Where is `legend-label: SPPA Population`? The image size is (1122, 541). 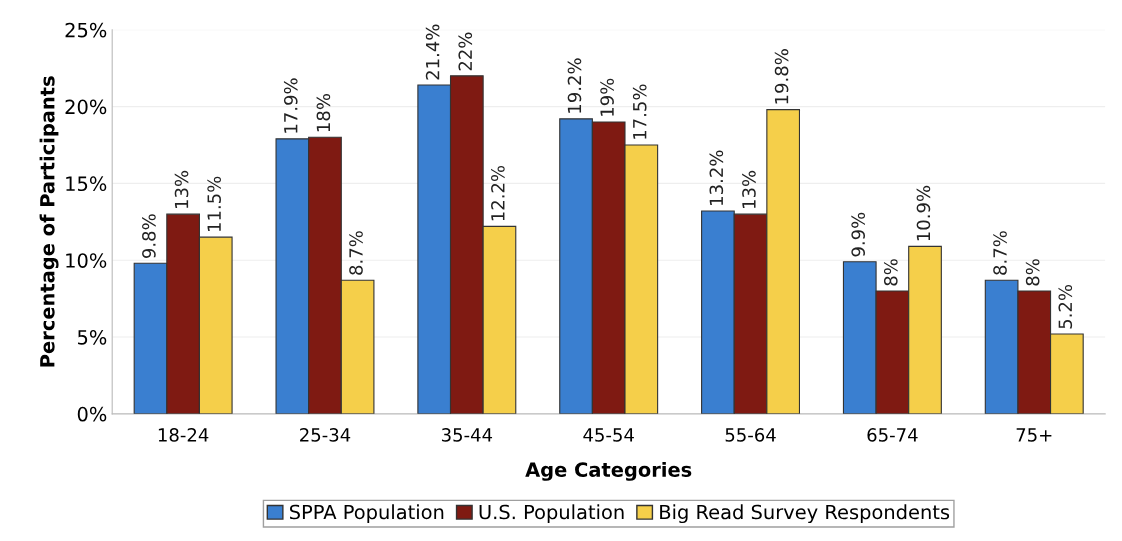
legend-label: SPPA Population is located at coordinates (366, 514).